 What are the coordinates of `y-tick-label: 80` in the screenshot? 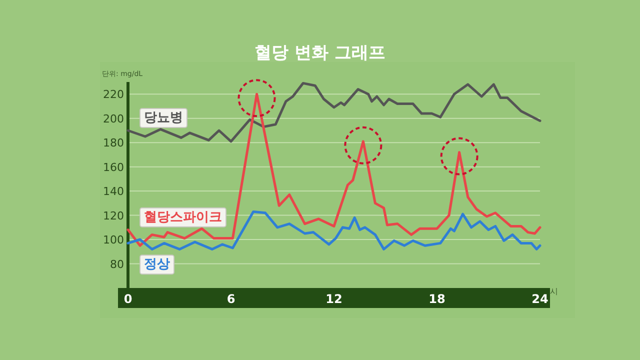 It's located at (117, 264).